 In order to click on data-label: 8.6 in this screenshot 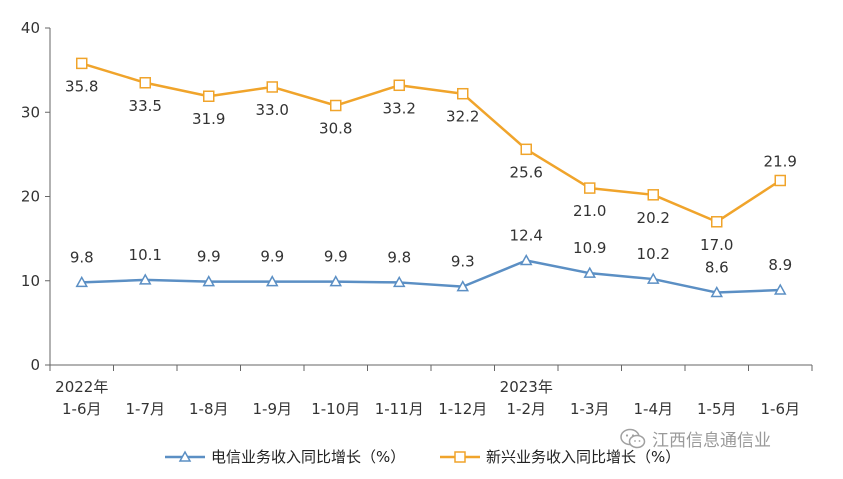, I will do `click(717, 268)`.